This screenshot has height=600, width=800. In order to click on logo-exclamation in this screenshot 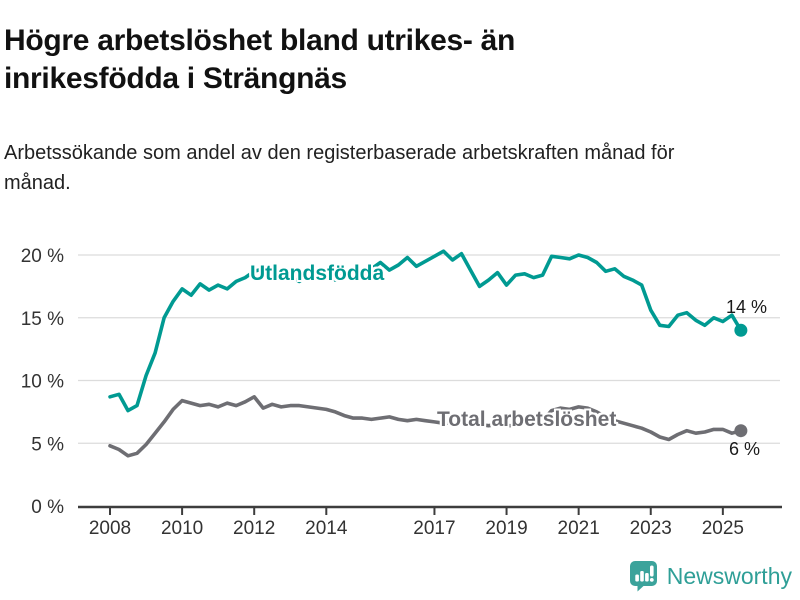, I will do `click(651, 571)`.